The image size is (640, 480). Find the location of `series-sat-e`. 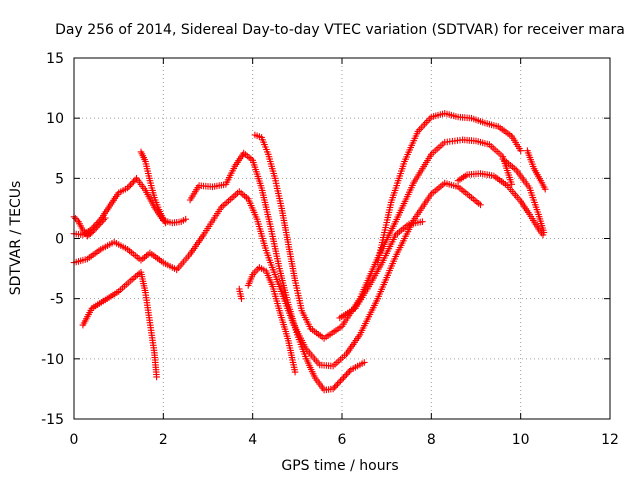

series-sat-e is located at coordinates (153, 187).